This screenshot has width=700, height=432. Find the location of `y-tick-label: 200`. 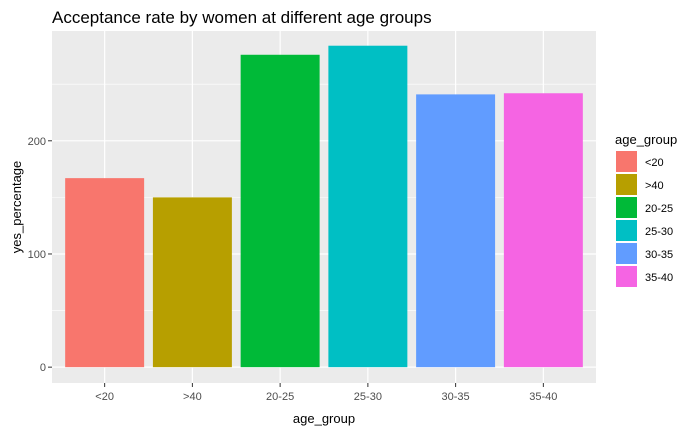

y-tick-label: 200 is located at coordinates (37, 142).